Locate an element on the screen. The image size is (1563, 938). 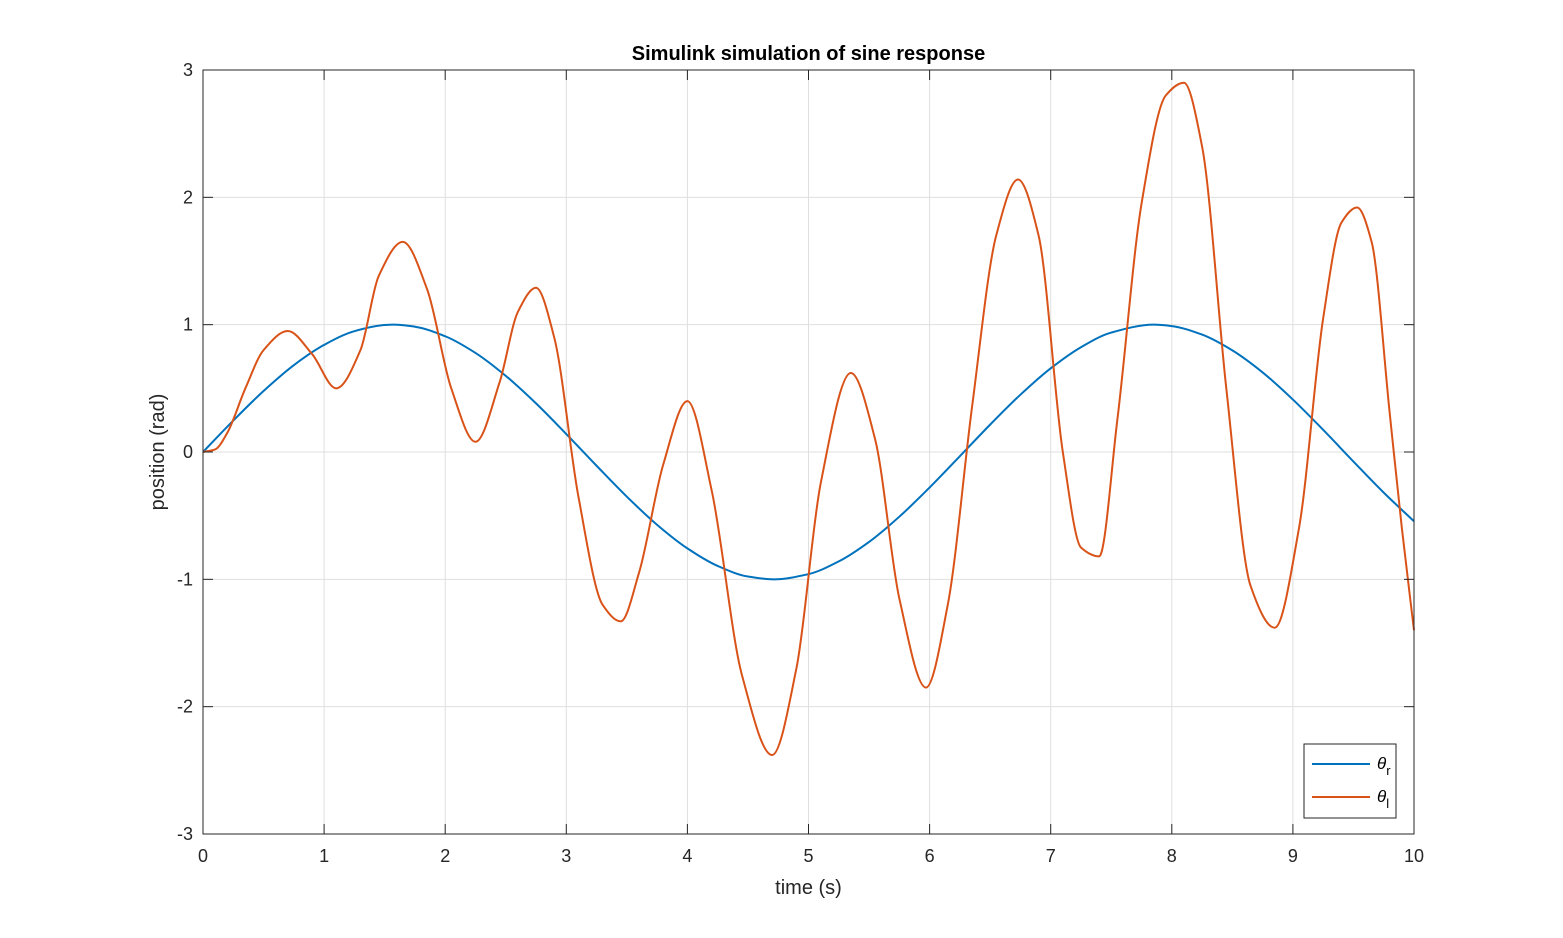
legend-box is located at coordinates (1350, 781).